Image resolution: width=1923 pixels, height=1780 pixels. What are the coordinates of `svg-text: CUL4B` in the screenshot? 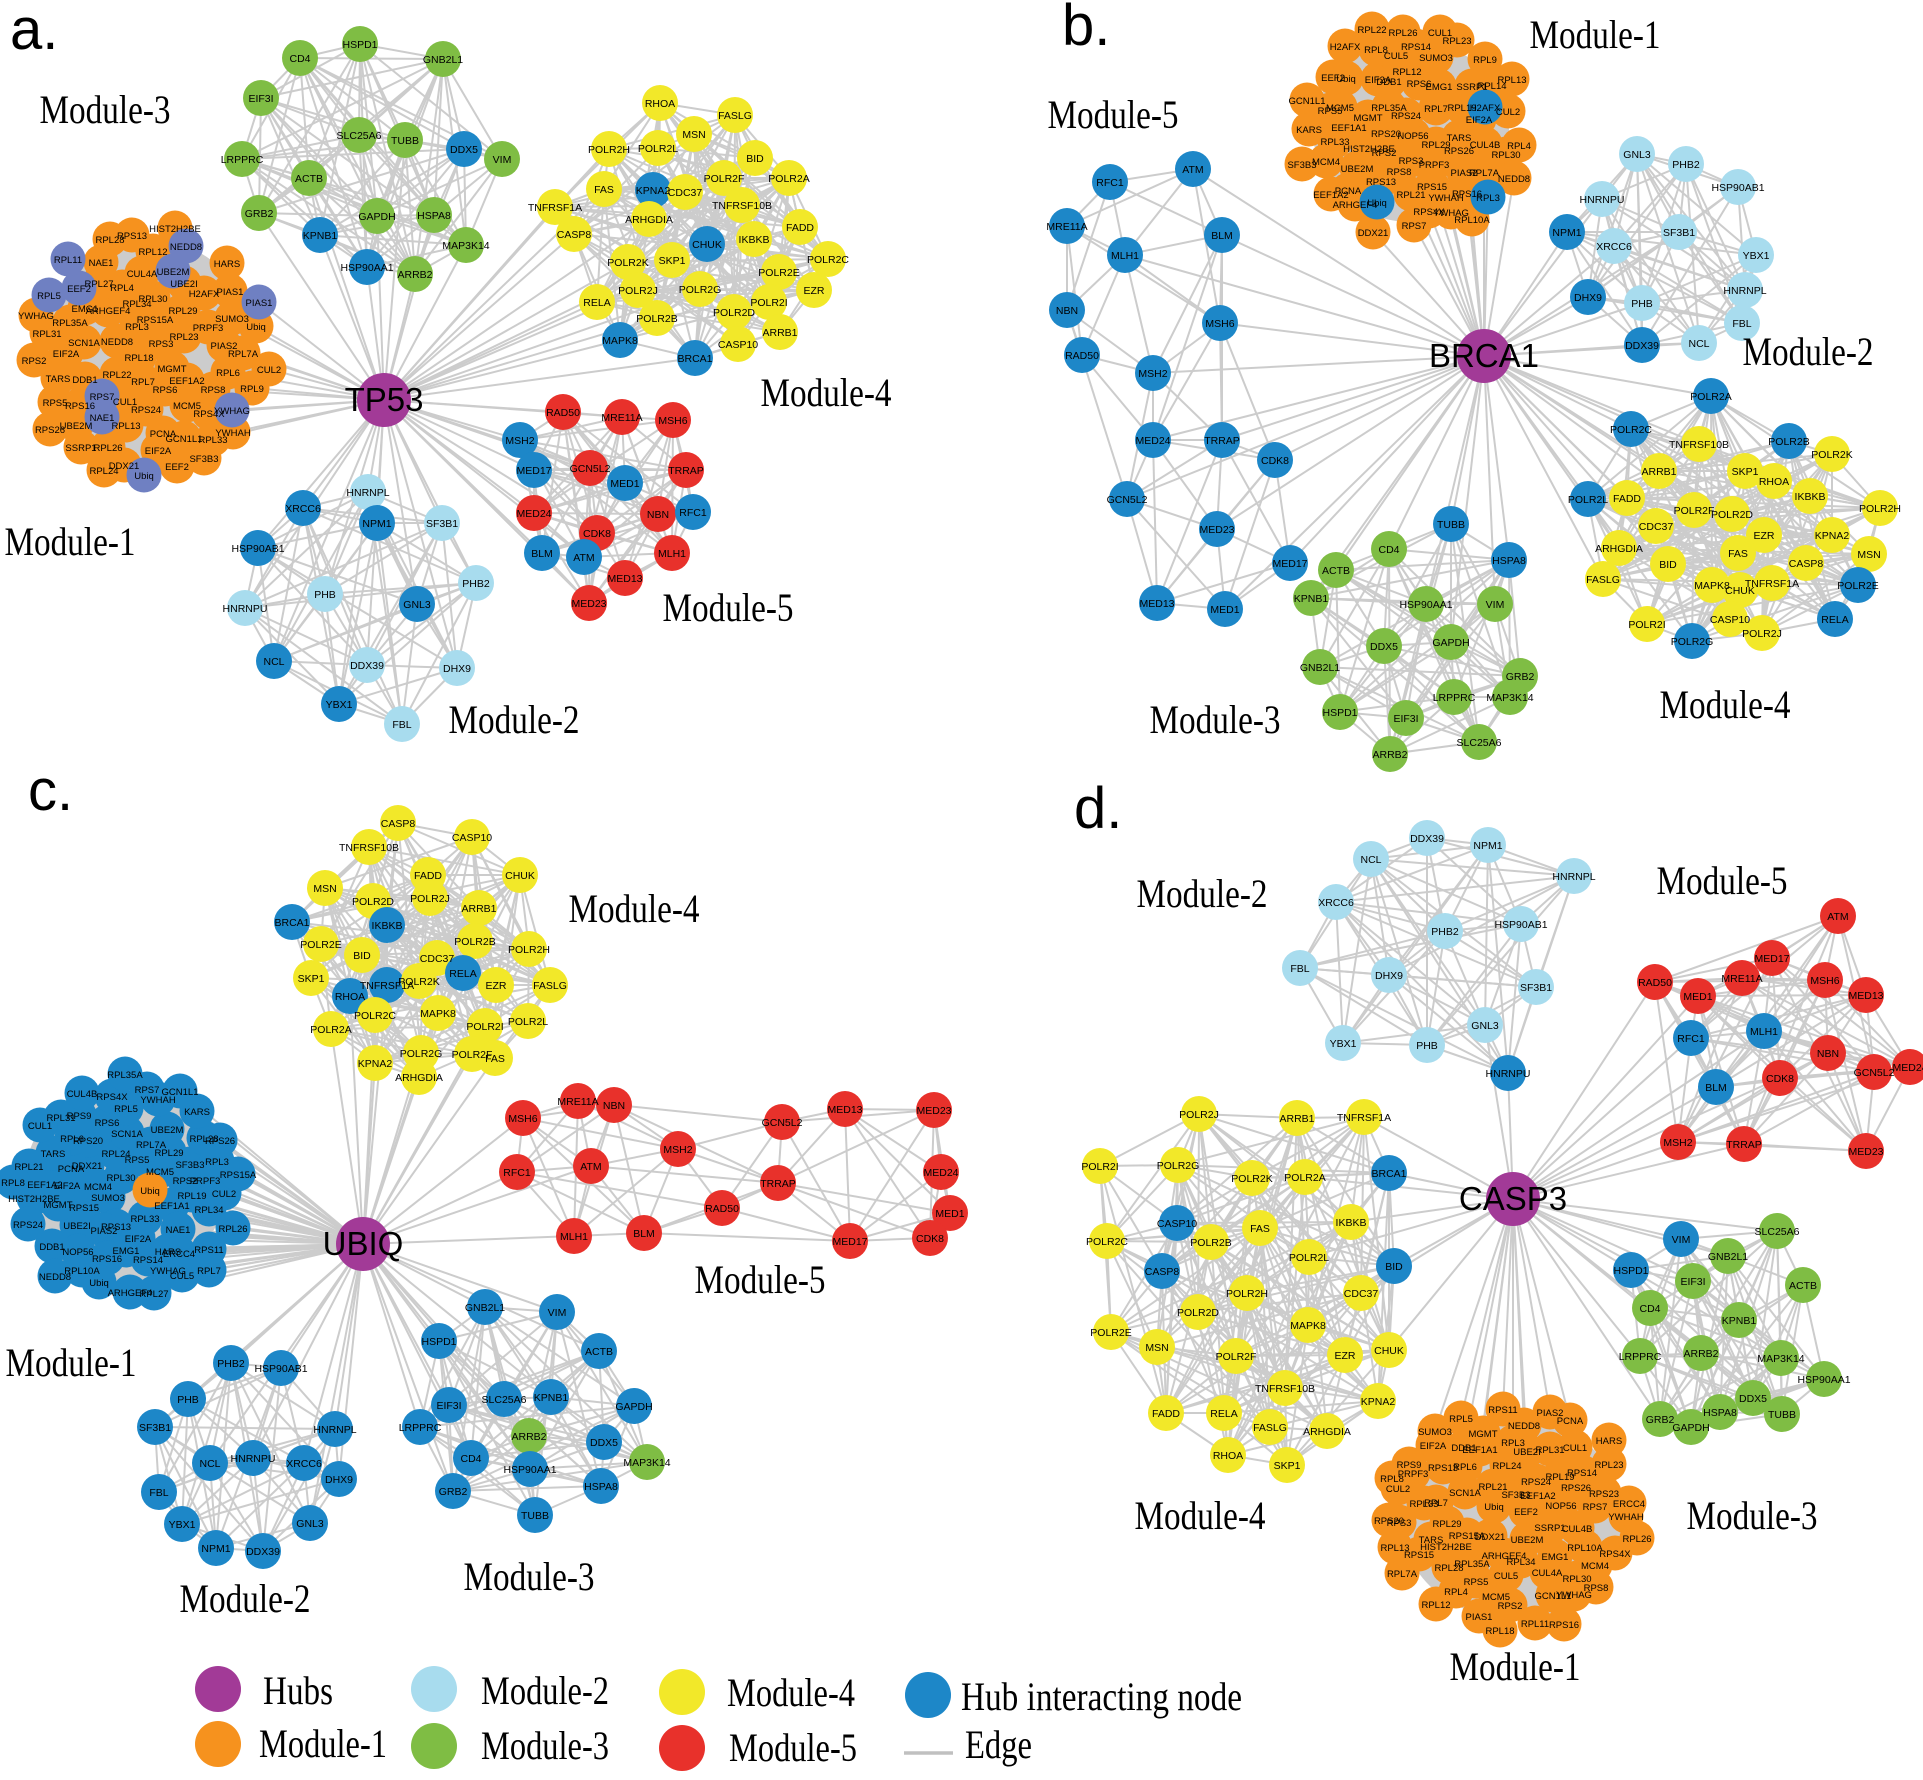 It's located at (82, 1094).